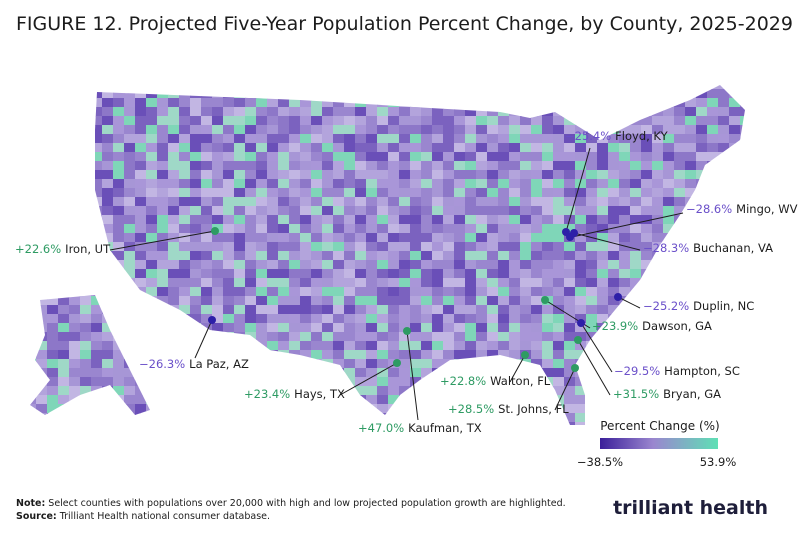  I want to click on annotation-label: Floyd, KY, so click(641, 136).